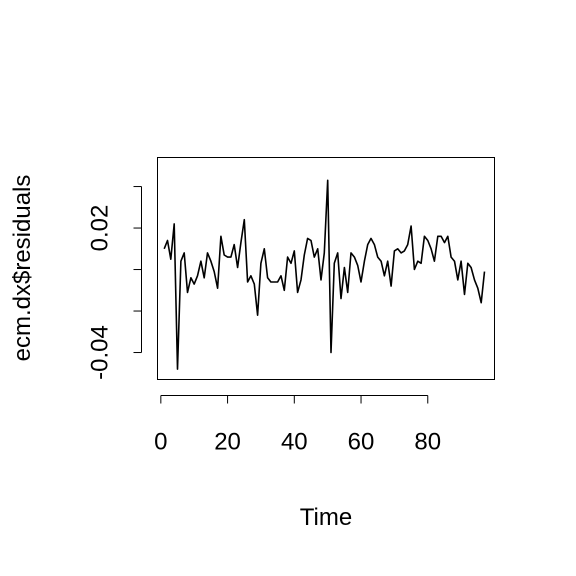  Describe the element at coordinates (22, 268) in the screenshot. I see `y-axis-title: ecm.dx$residuals` at that location.